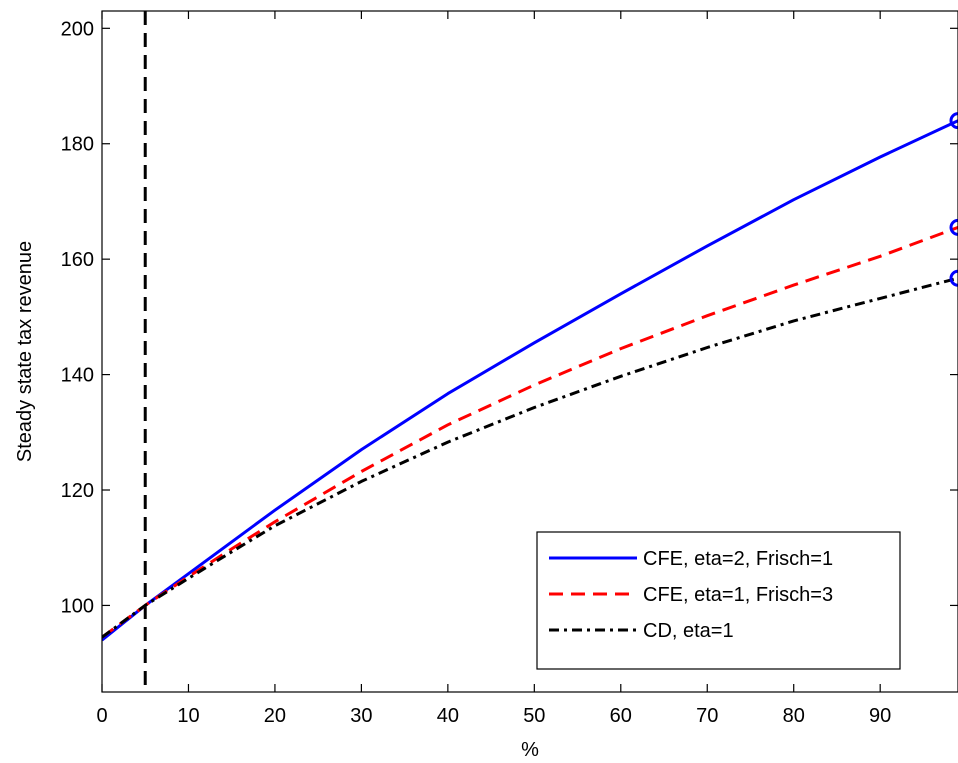 This screenshot has height=763, width=958. Describe the element at coordinates (448, 716) in the screenshot. I see `x-tick-label: 40` at that location.